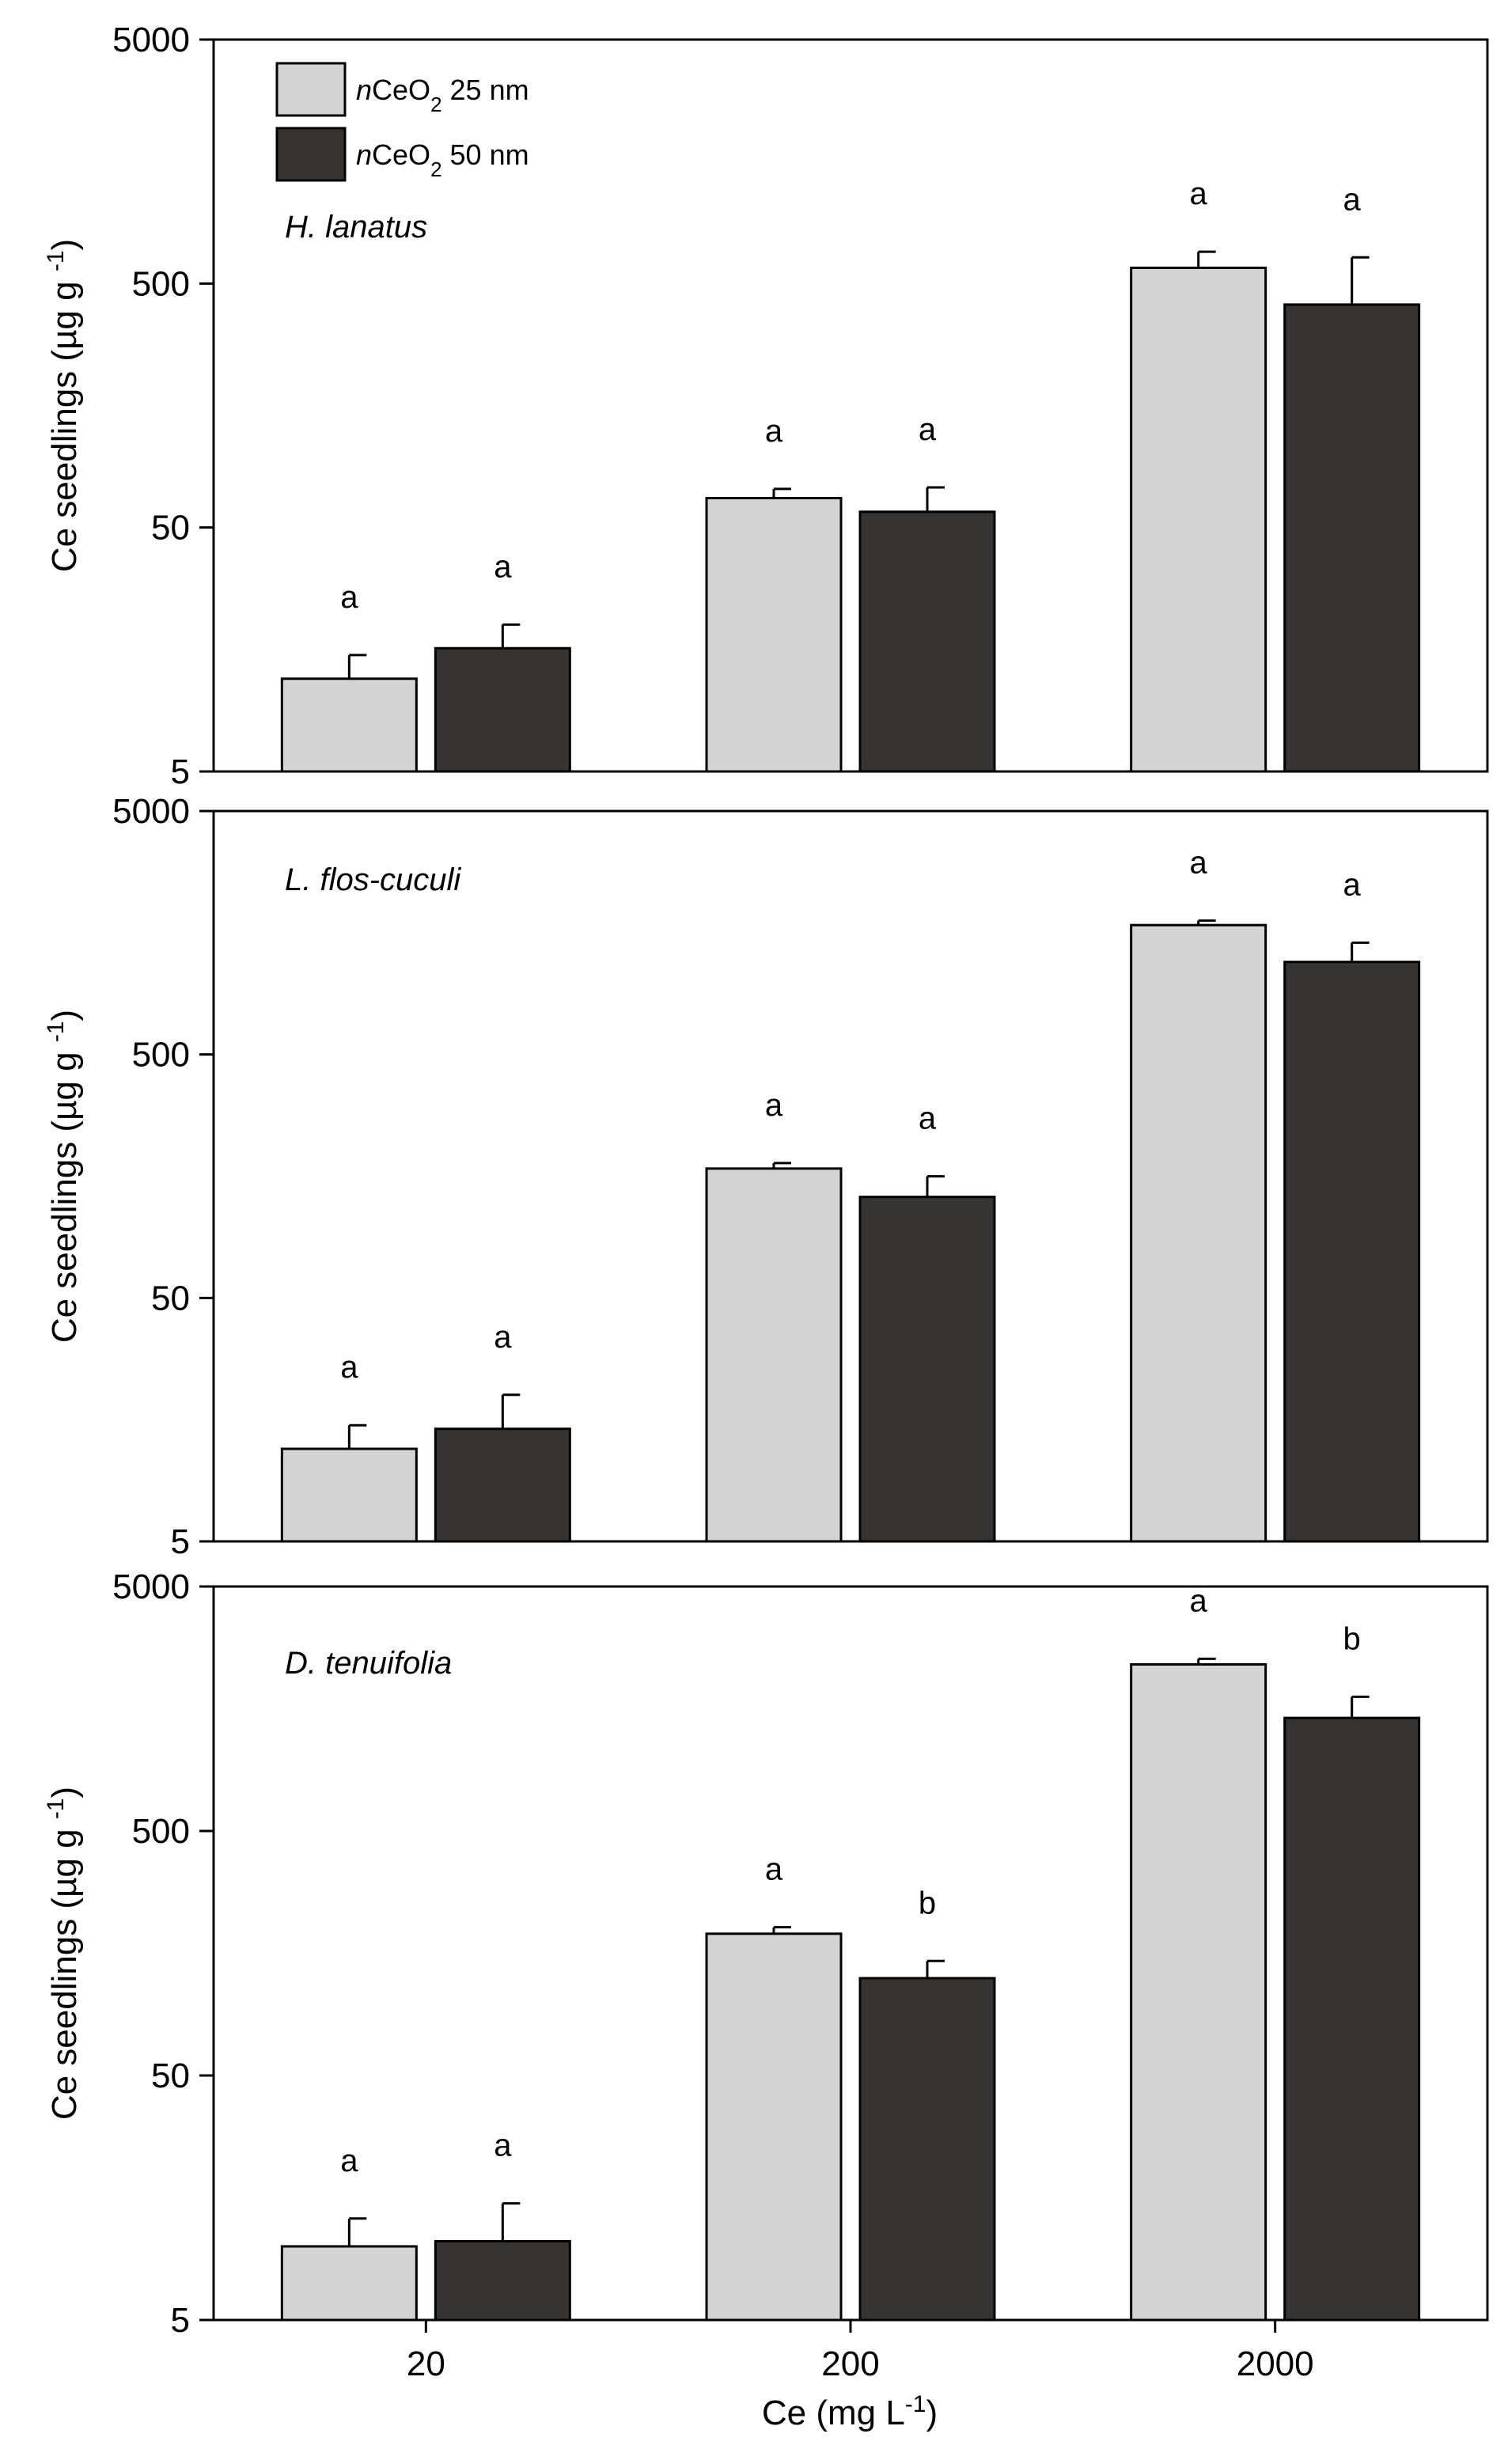  What do you see at coordinates (1275, 2364) in the screenshot?
I see `x-tick-label: 2000` at bounding box center [1275, 2364].